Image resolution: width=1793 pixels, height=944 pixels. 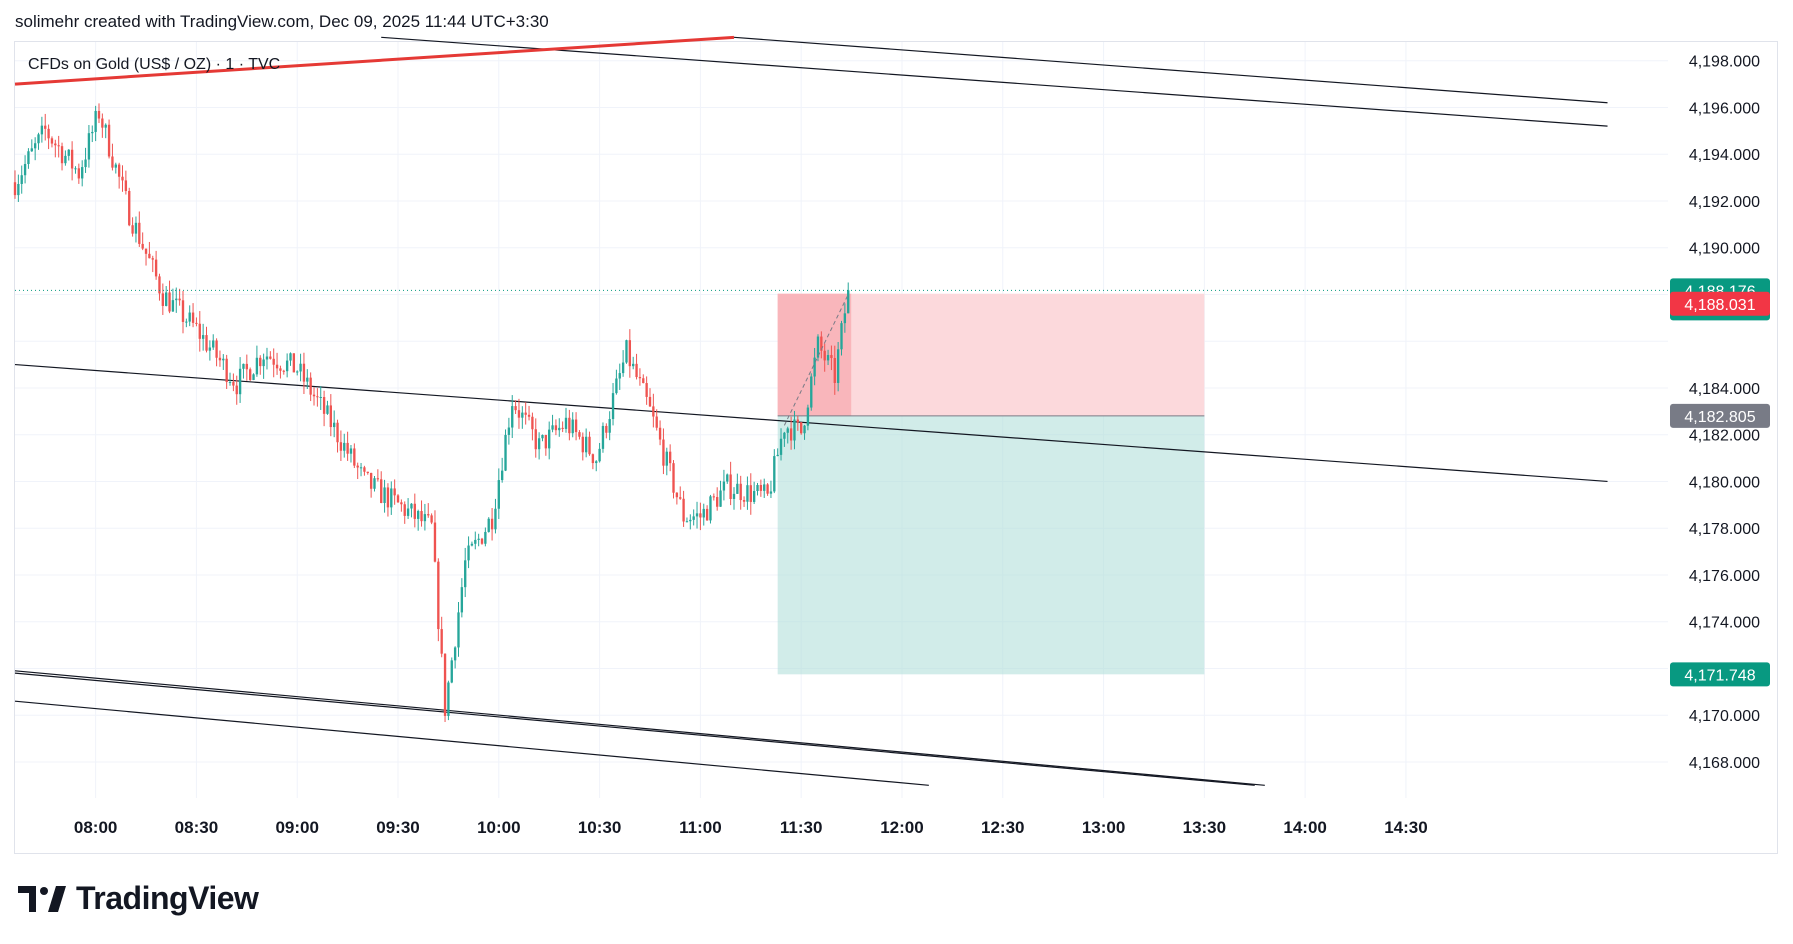 I want to click on chart-title: CFDs on Gold (US$ / OZ) · 1 · TVC, so click(x=154, y=64).